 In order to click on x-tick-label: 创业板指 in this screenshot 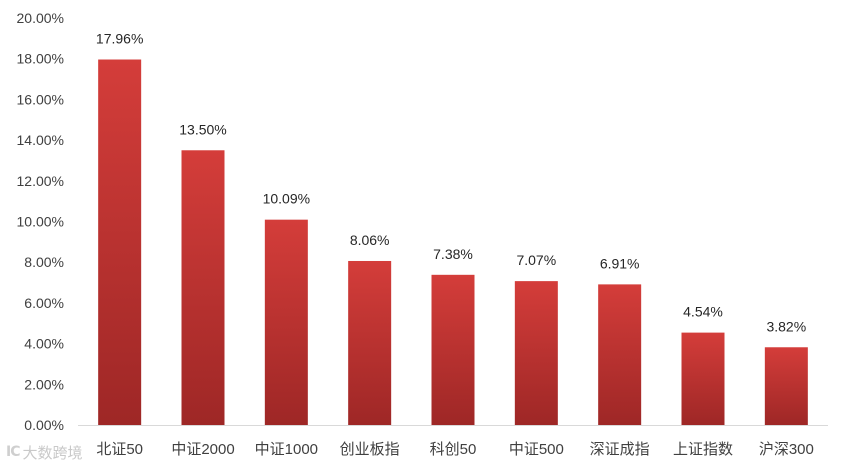, I will do `click(370, 449)`.